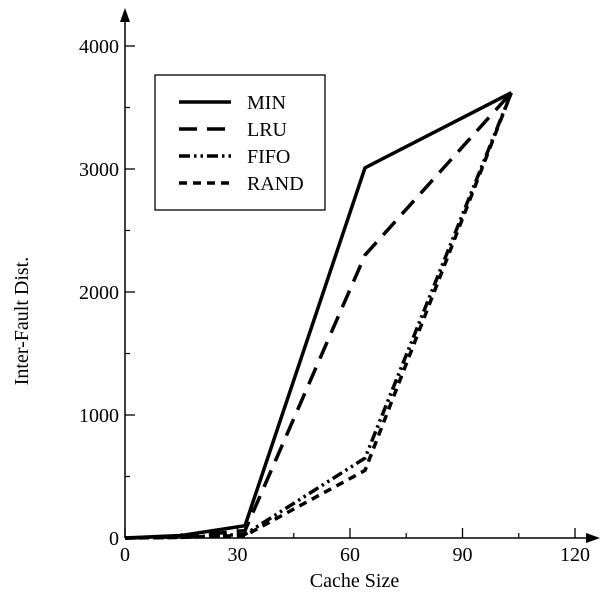 Image resolution: width=610 pixels, height=598 pixels. Describe the element at coordinates (114, 539) in the screenshot. I see `y-tick-label: 0` at that location.